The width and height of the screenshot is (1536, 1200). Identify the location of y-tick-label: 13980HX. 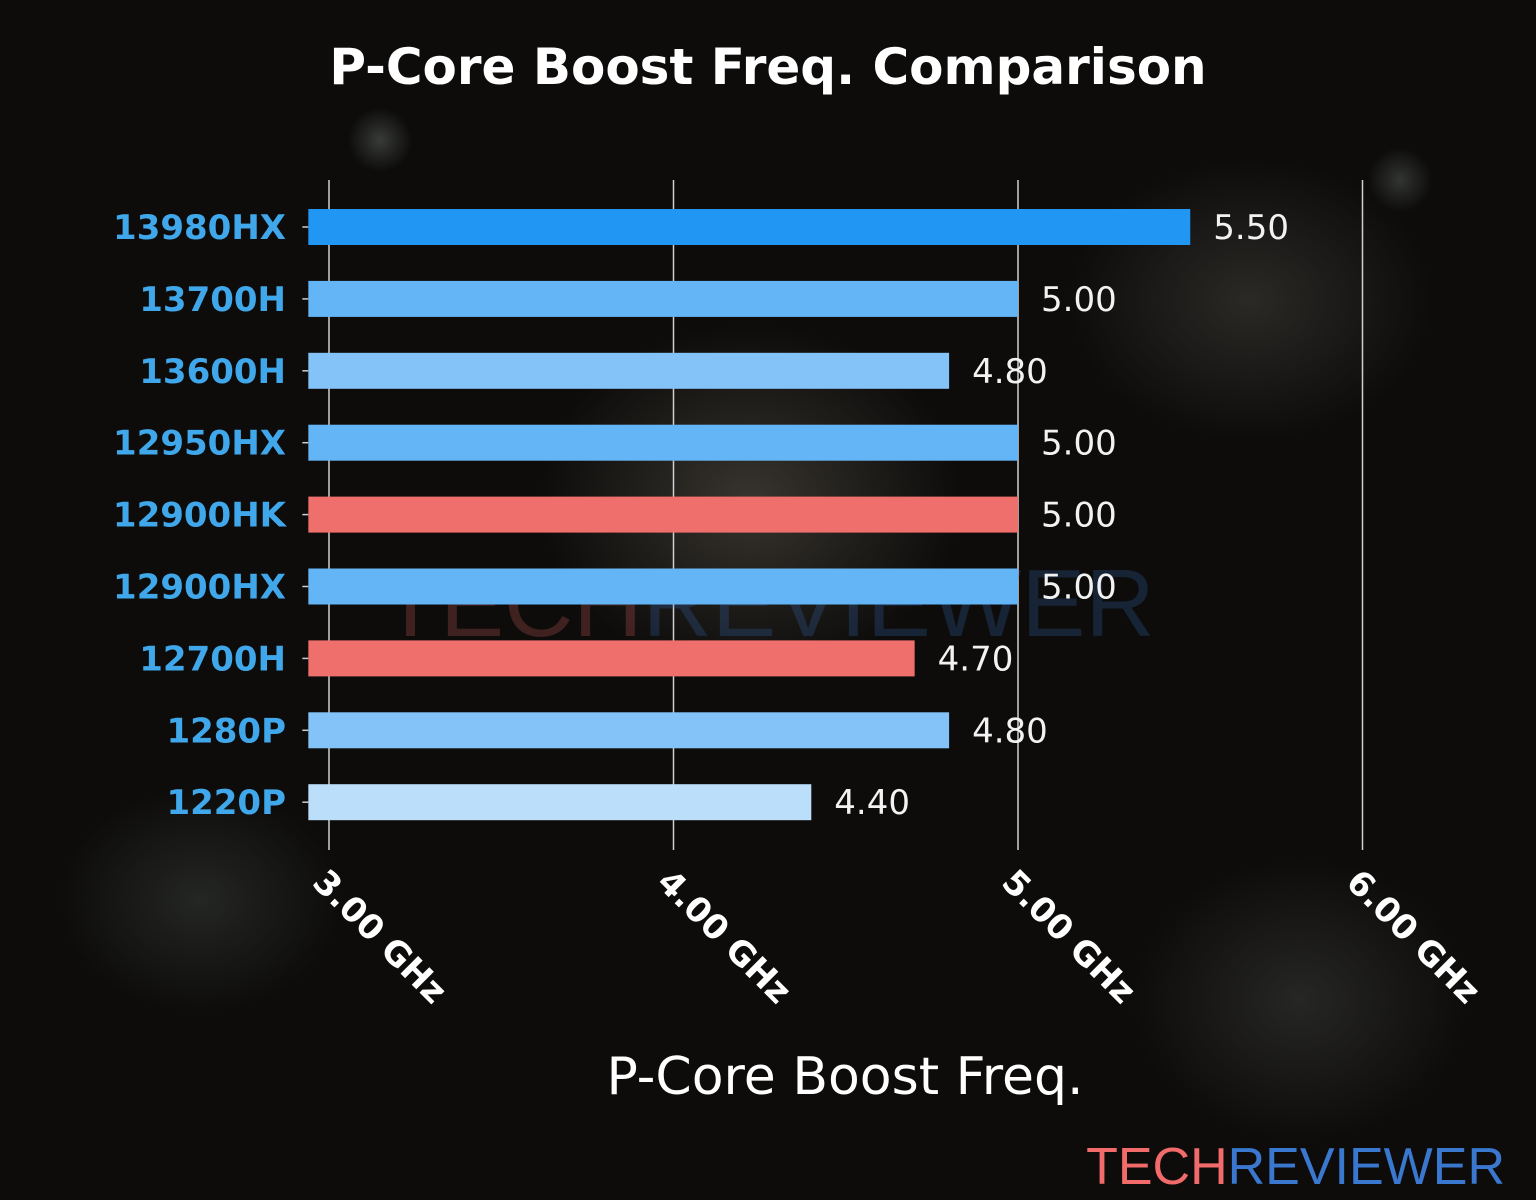
(199, 228).